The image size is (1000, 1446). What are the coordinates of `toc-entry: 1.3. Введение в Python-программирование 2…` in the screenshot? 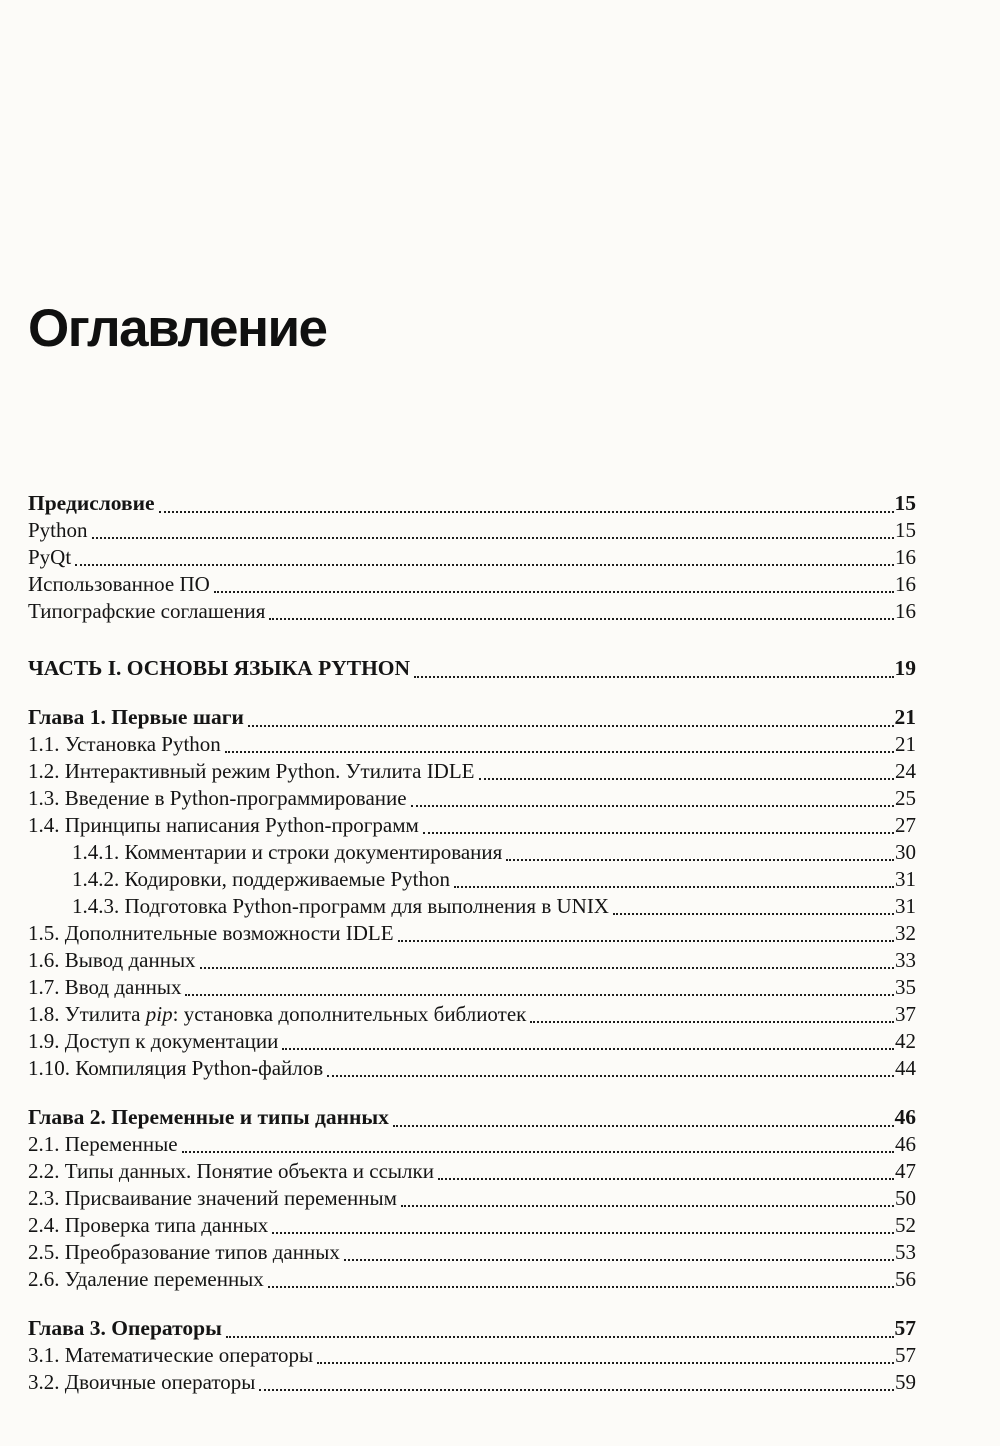 It's located at (472, 798).